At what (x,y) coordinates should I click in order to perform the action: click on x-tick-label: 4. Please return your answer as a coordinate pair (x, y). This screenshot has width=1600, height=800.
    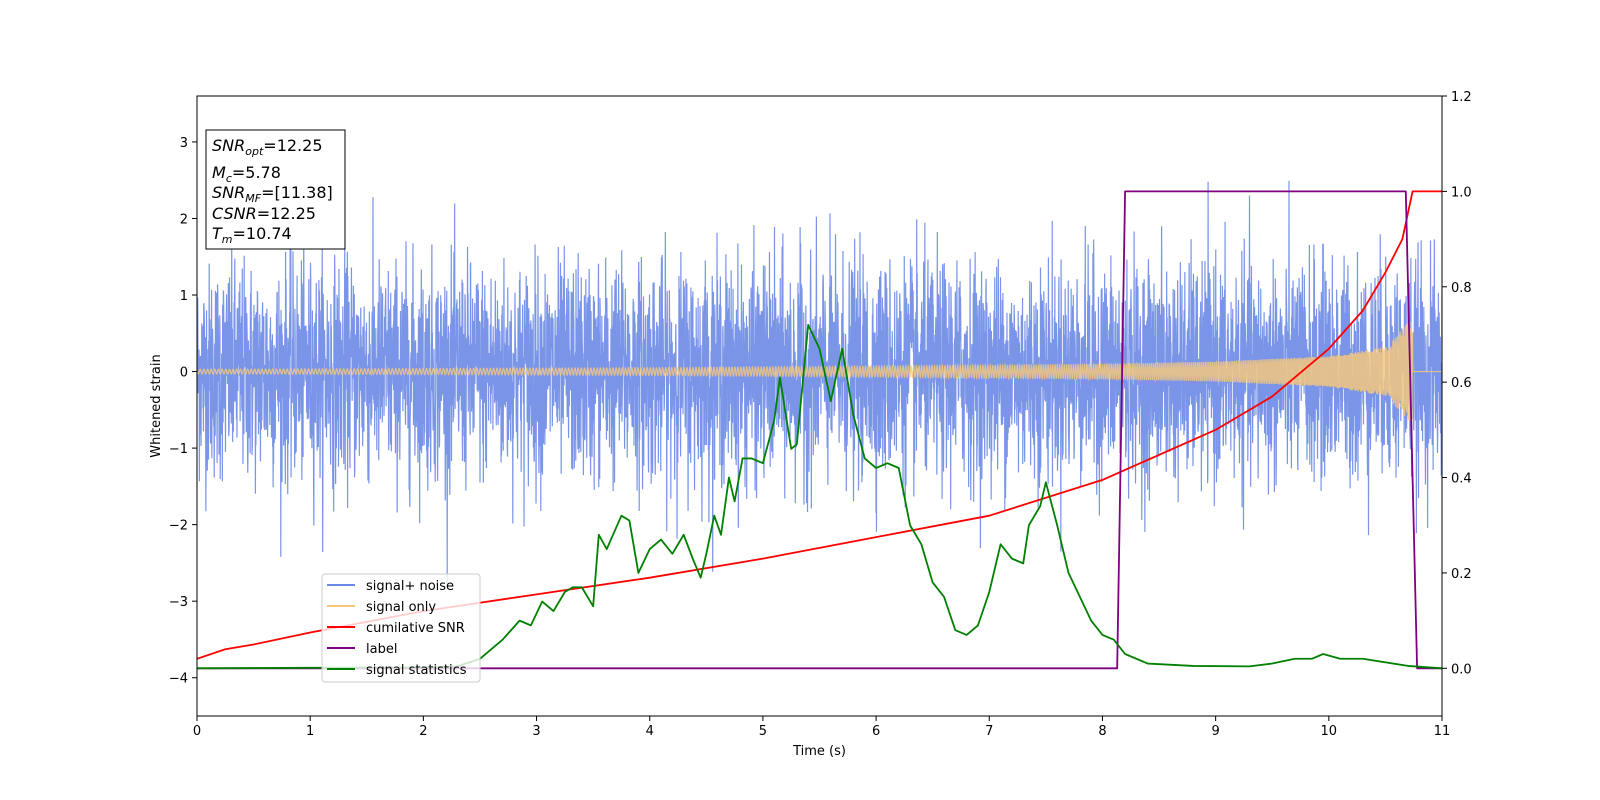
    Looking at the image, I should click on (650, 731).